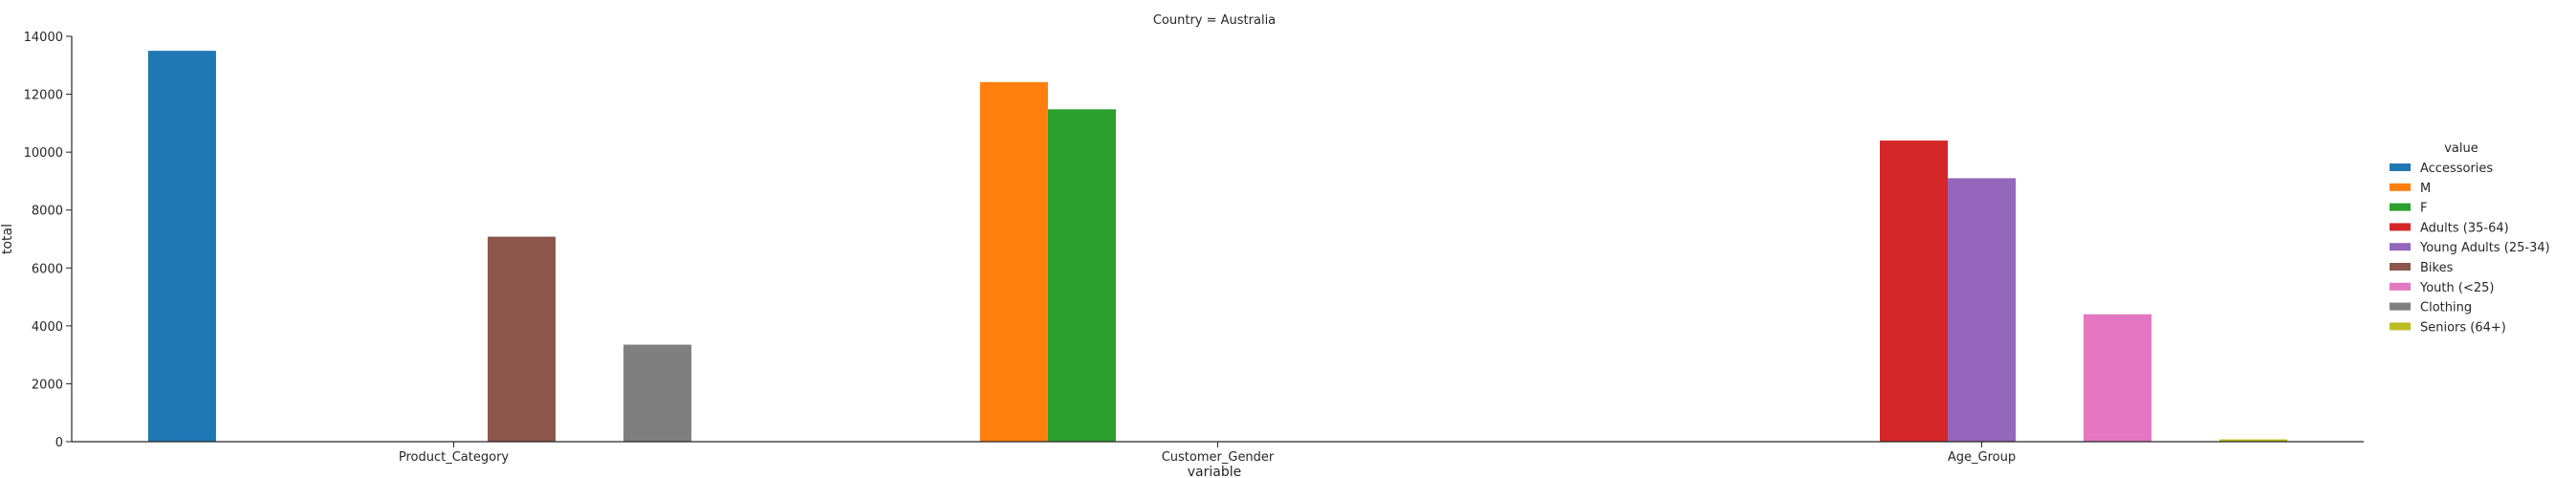  Describe the element at coordinates (1982, 457) in the screenshot. I see `x-tick-label: Age_Group` at that location.